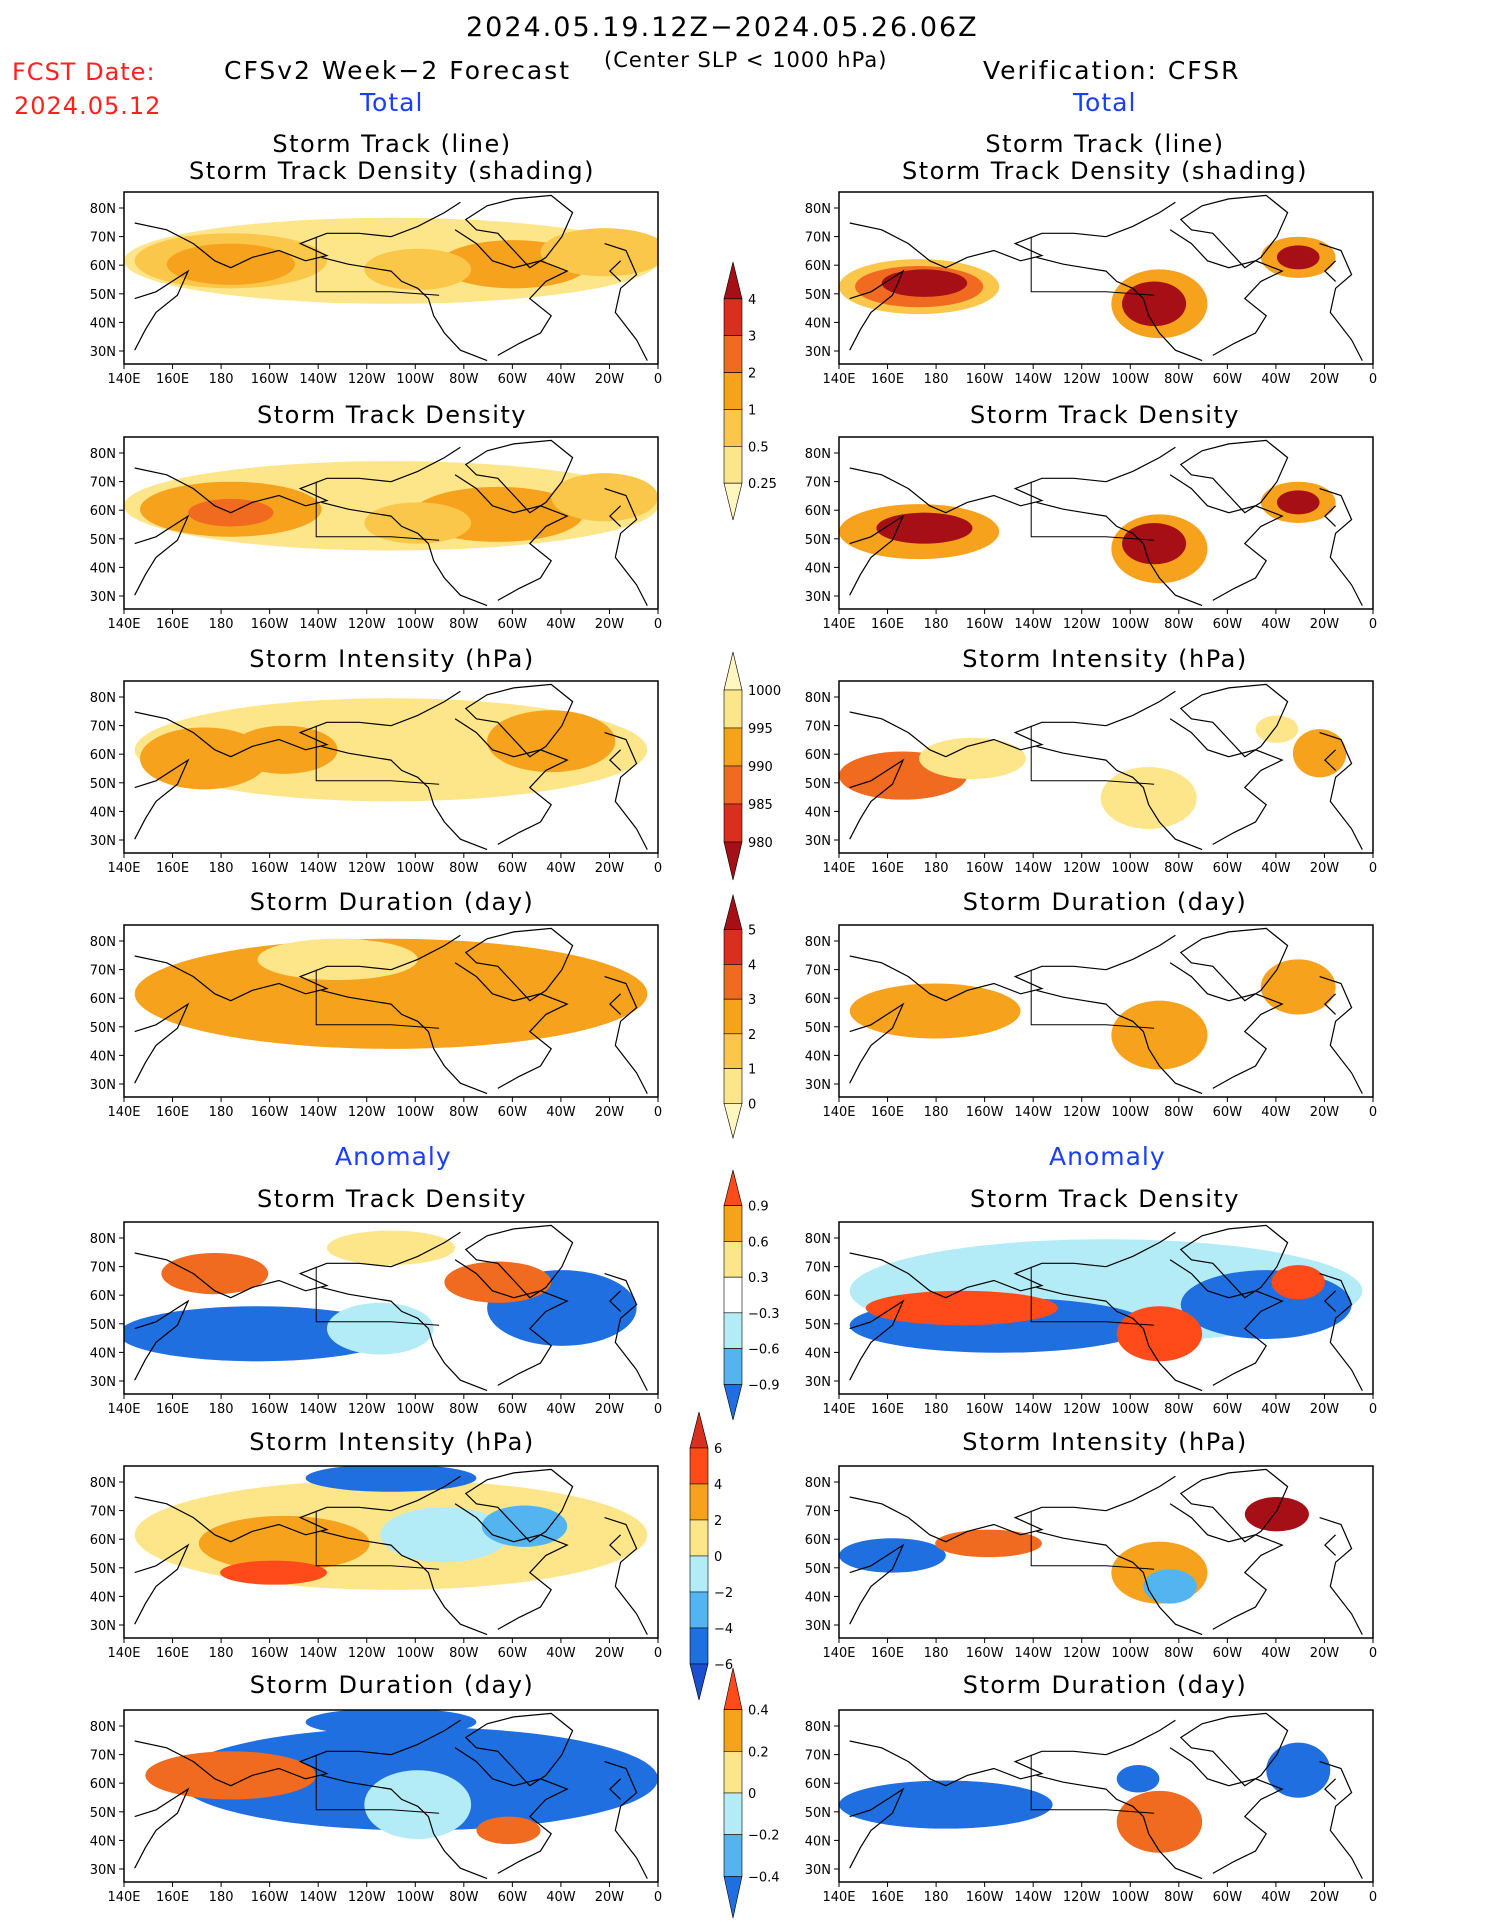  Describe the element at coordinates (838, 1653) in the screenshot. I see `lon-label-r6-0: 140E` at that location.